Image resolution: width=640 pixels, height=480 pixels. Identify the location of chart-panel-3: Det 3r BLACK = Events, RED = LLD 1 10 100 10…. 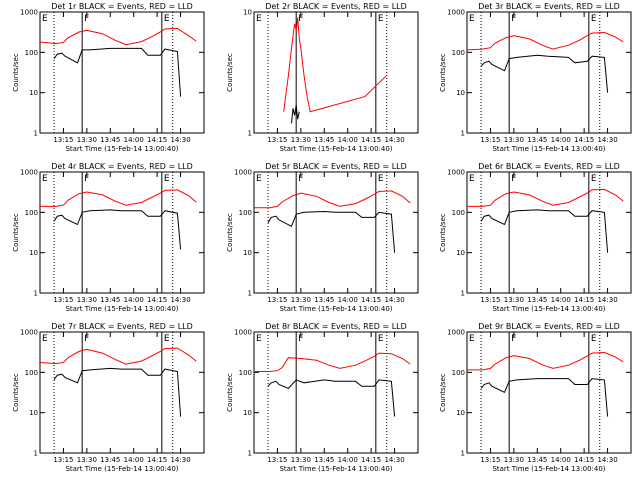
(535, 77).